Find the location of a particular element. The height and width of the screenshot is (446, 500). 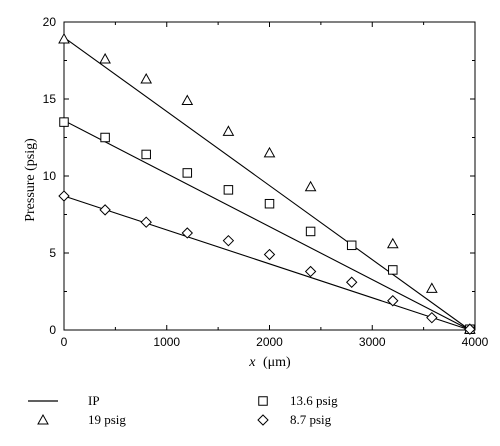

legend-label-ip: IP is located at coordinates (94, 400).